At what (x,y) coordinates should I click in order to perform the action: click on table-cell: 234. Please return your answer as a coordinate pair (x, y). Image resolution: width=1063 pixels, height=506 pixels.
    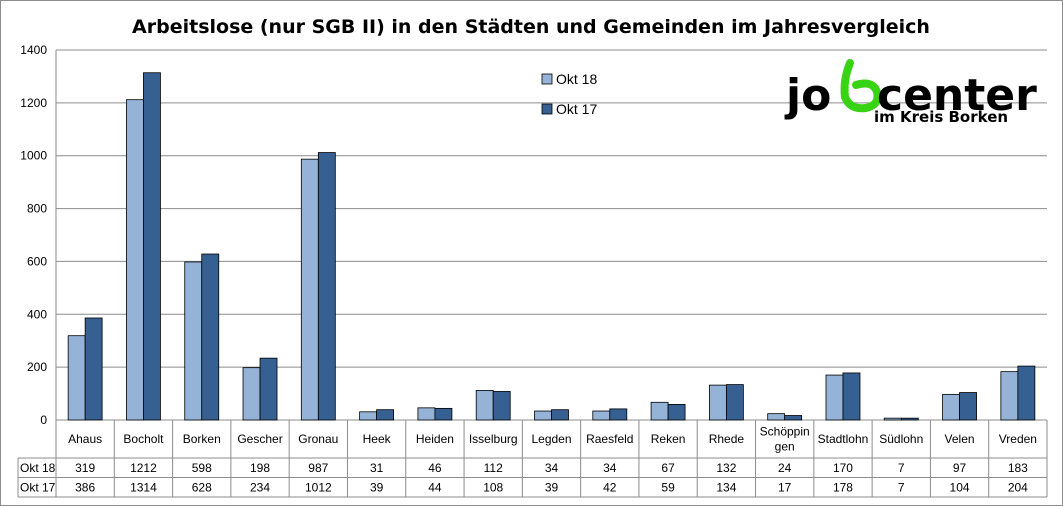
    Looking at the image, I should click on (260, 487).